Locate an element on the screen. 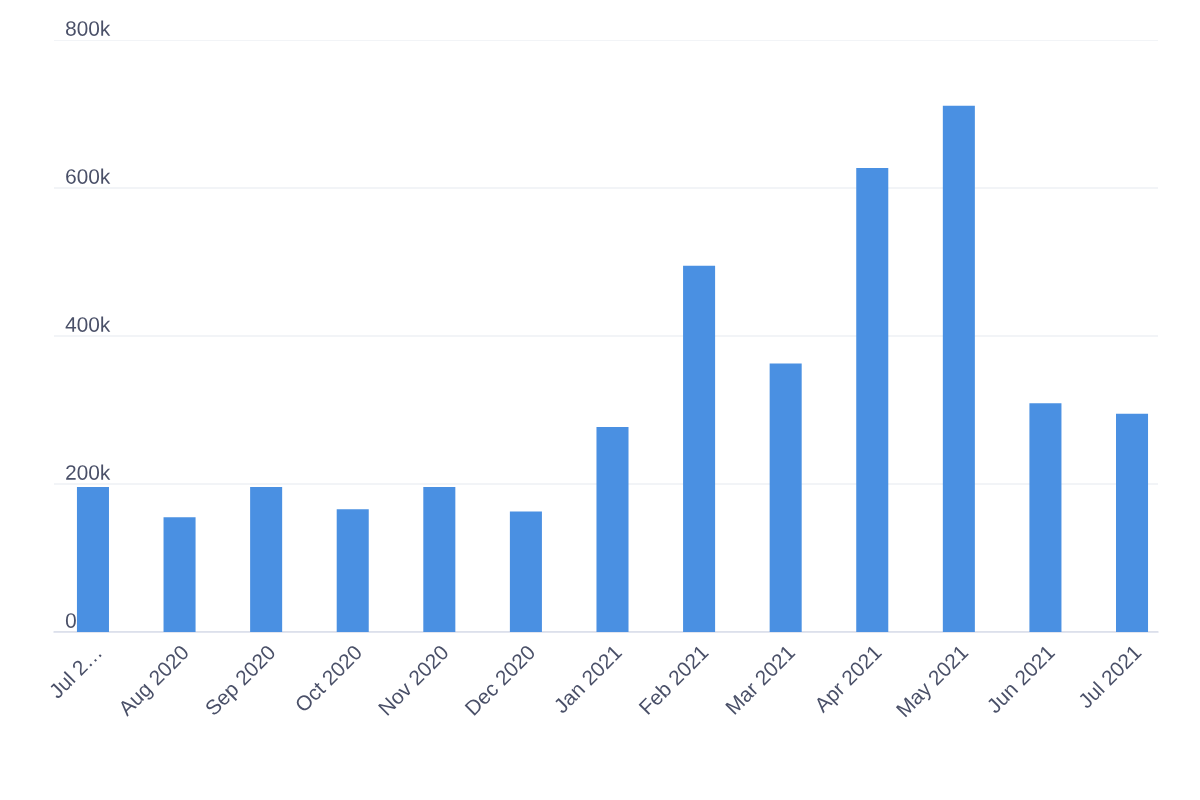  y-tick-label: 600k is located at coordinates (88, 176).